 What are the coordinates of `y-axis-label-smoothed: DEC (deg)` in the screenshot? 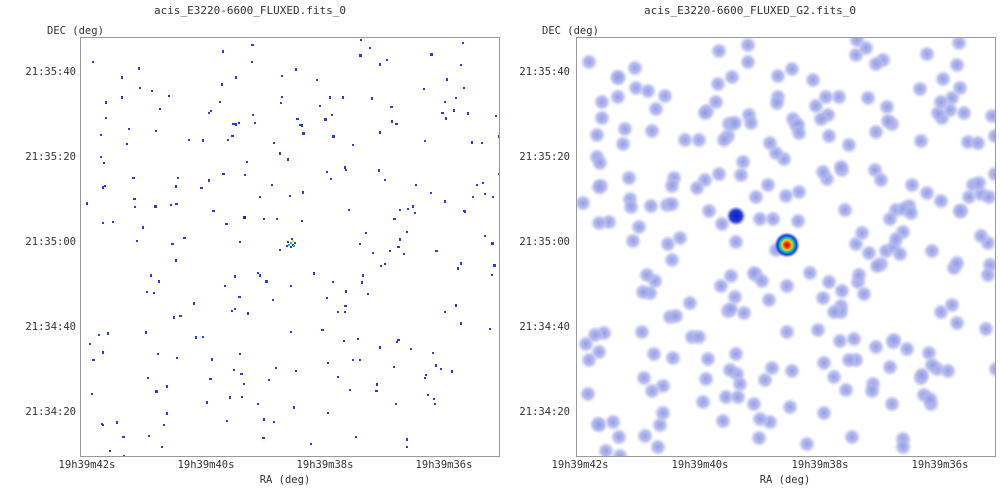 It's located at (570, 31).